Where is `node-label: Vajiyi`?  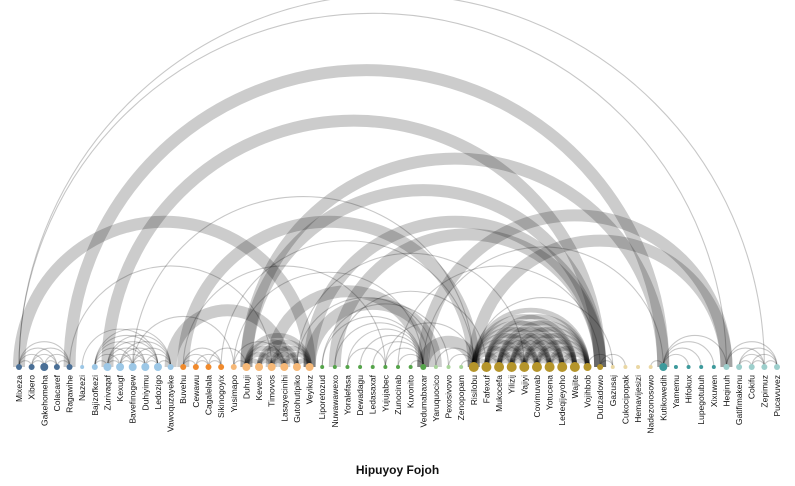
node-label: Vajiyi is located at coordinates (524, 385).